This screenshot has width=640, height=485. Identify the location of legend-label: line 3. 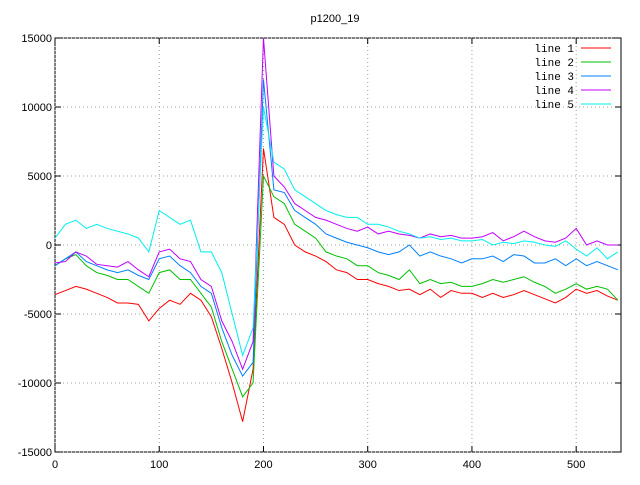
(554, 78).